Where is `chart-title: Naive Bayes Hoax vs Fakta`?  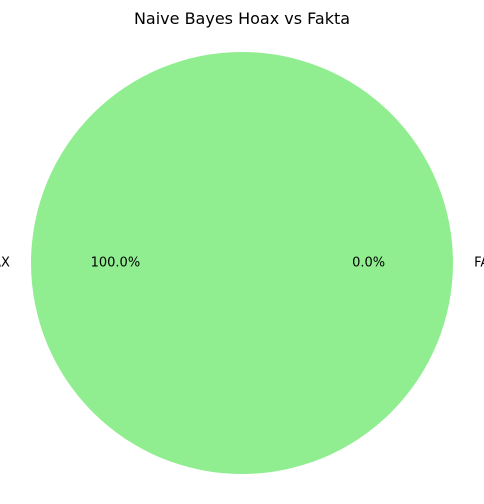
chart-title: Naive Bayes Hoax vs Fakta is located at coordinates (242, 18).